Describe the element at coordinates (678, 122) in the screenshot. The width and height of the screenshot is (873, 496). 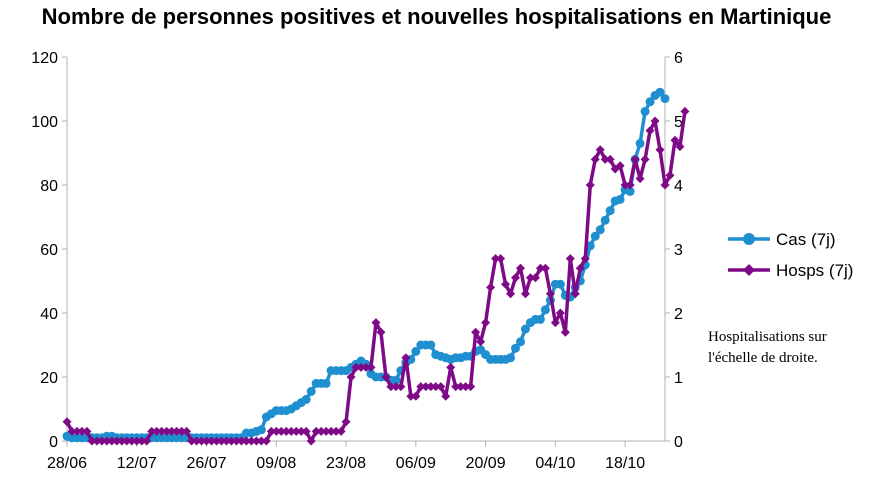
I see `right-tick-label: 5` at that location.